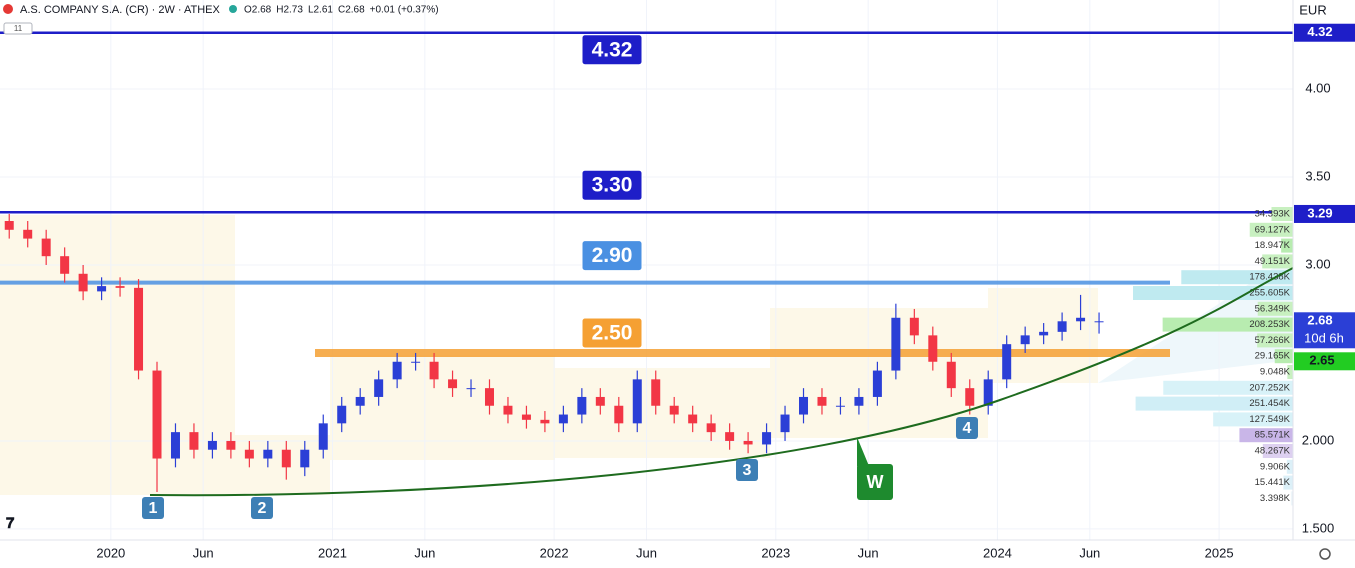 This screenshot has height=568, width=1355. I want to click on marker-label: 1, so click(153, 508).